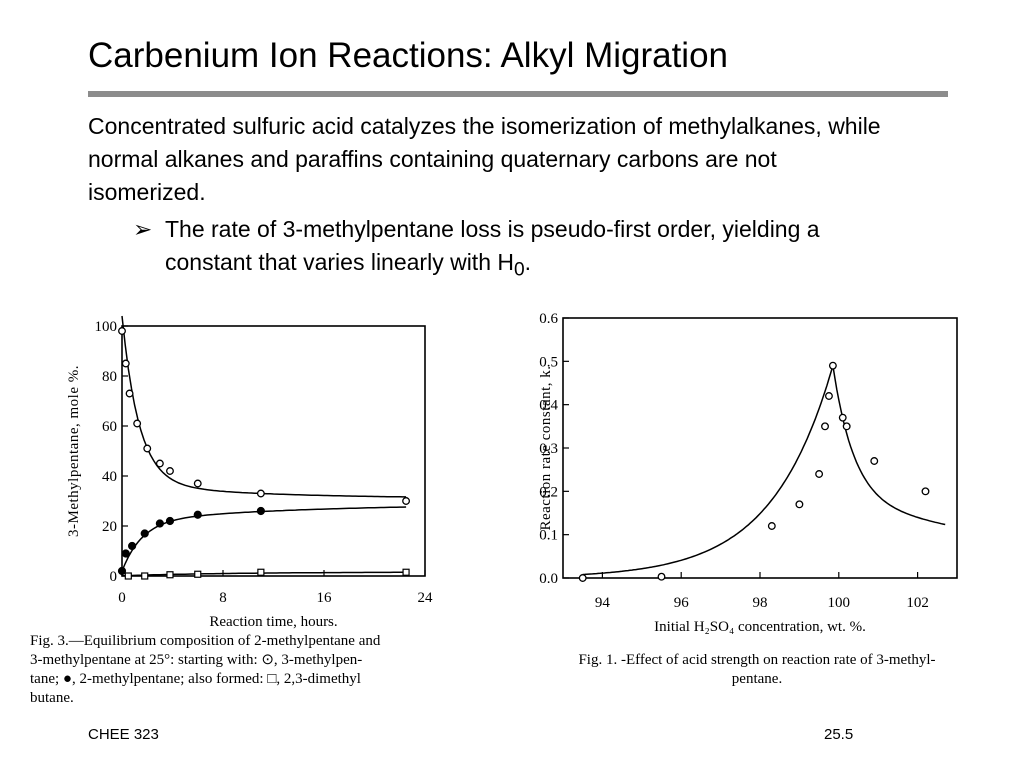  What do you see at coordinates (548, 492) in the screenshot?
I see `y-tick-label: 0.2` at bounding box center [548, 492].